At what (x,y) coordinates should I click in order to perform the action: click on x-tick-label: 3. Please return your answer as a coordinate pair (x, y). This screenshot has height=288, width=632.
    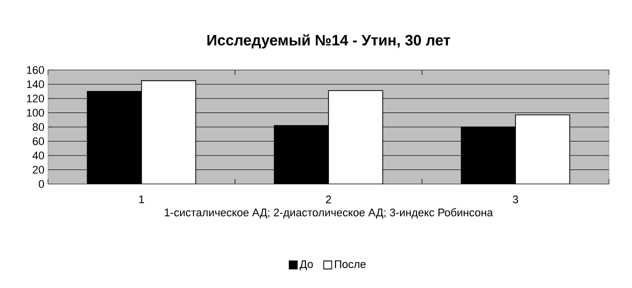
    Looking at the image, I should click on (515, 200).